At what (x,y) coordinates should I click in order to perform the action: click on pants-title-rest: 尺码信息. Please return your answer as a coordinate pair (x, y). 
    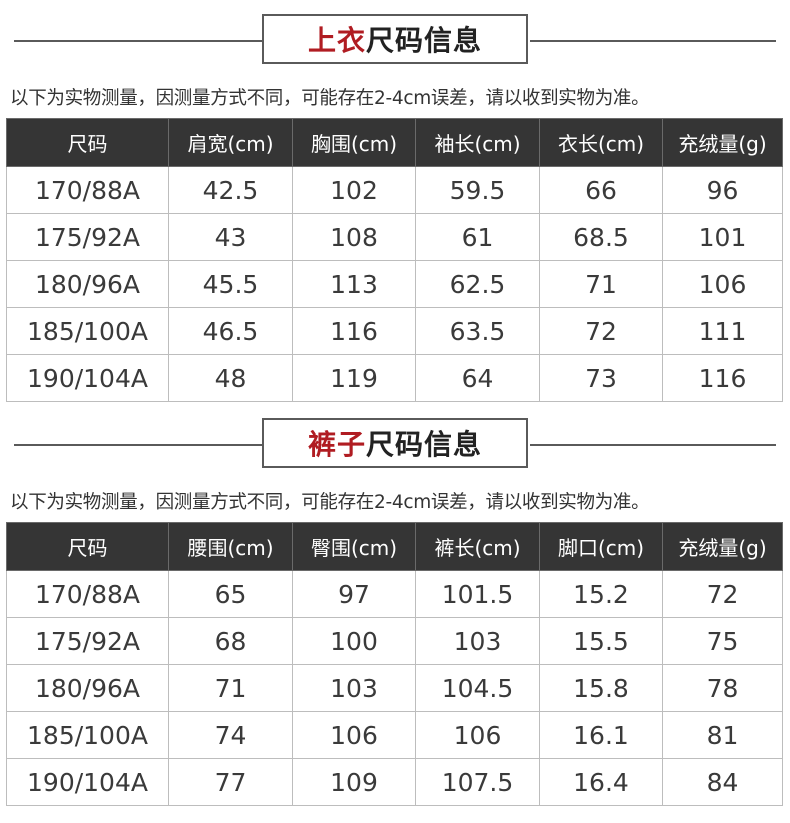
    Looking at the image, I should click on (424, 444).